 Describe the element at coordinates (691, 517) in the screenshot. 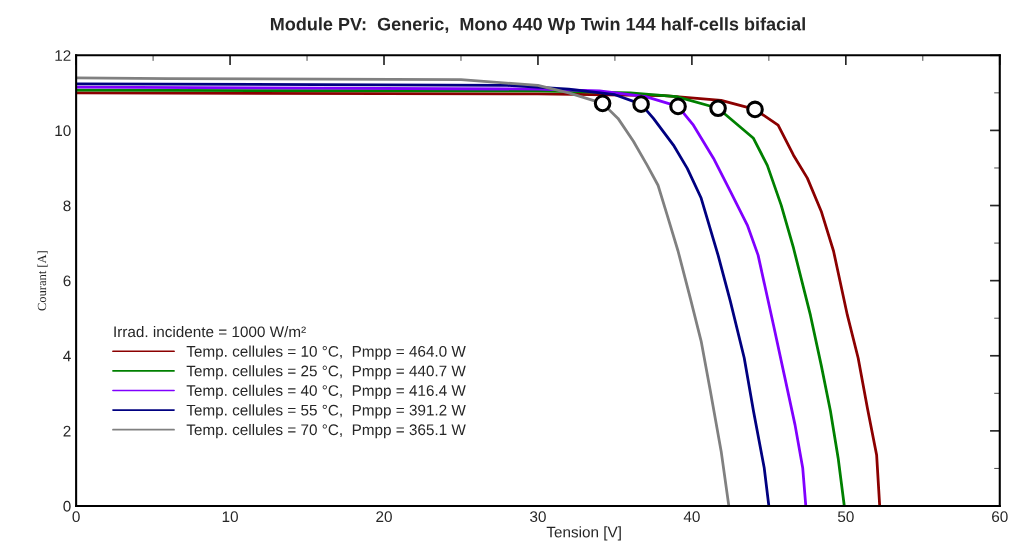

I see `x-tick-label: 40` at that location.